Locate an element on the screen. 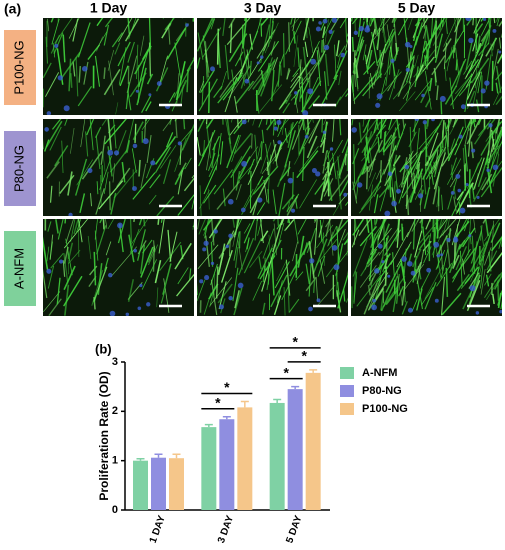 The height and width of the screenshot is (550, 505). panel-label: (b) is located at coordinates (103, 348).